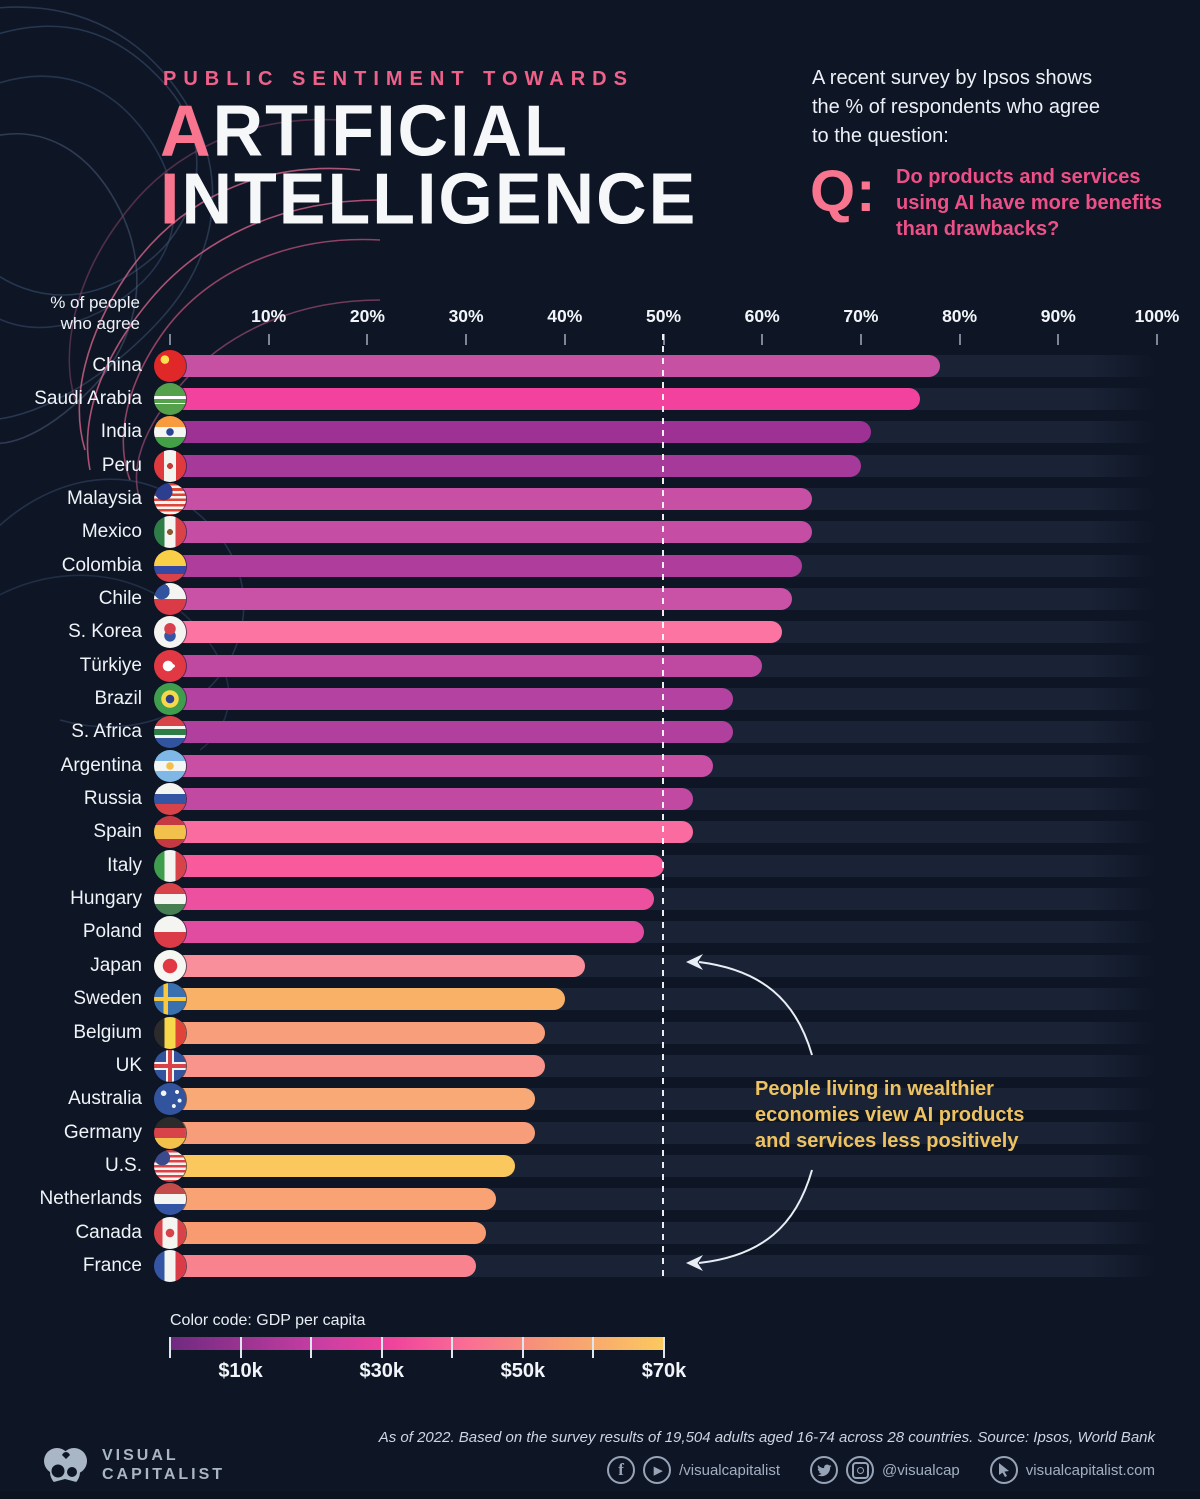 The height and width of the screenshot is (1499, 1200). What do you see at coordinates (364, 130) in the screenshot?
I see `main-title-line1: ARTIFICIAL` at bounding box center [364, 130].